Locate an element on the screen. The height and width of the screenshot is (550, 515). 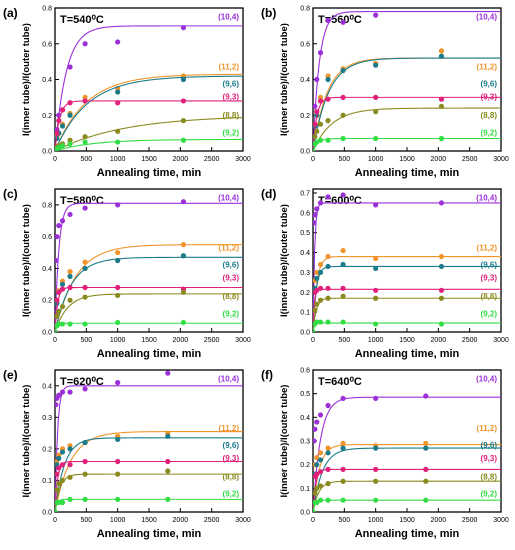
y-tick-label: 0.8 is located at coordinates (47, 205).